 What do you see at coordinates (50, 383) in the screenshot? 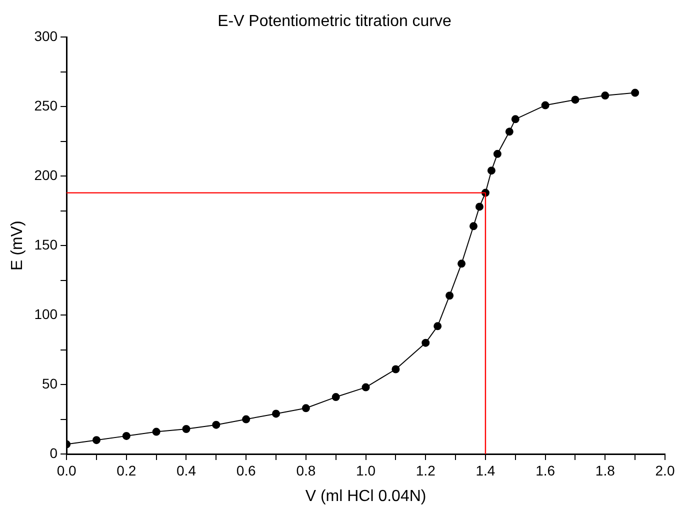
I see `y-tick-label: 50` at bounding box center [50, 383].